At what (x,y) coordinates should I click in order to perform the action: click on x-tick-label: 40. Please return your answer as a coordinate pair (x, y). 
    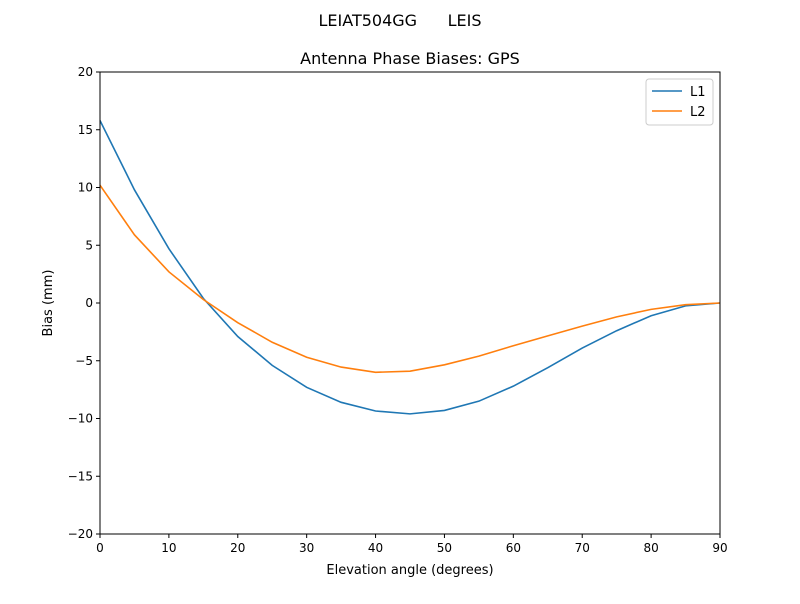
    Looking at the image, I should click on (375, 548).